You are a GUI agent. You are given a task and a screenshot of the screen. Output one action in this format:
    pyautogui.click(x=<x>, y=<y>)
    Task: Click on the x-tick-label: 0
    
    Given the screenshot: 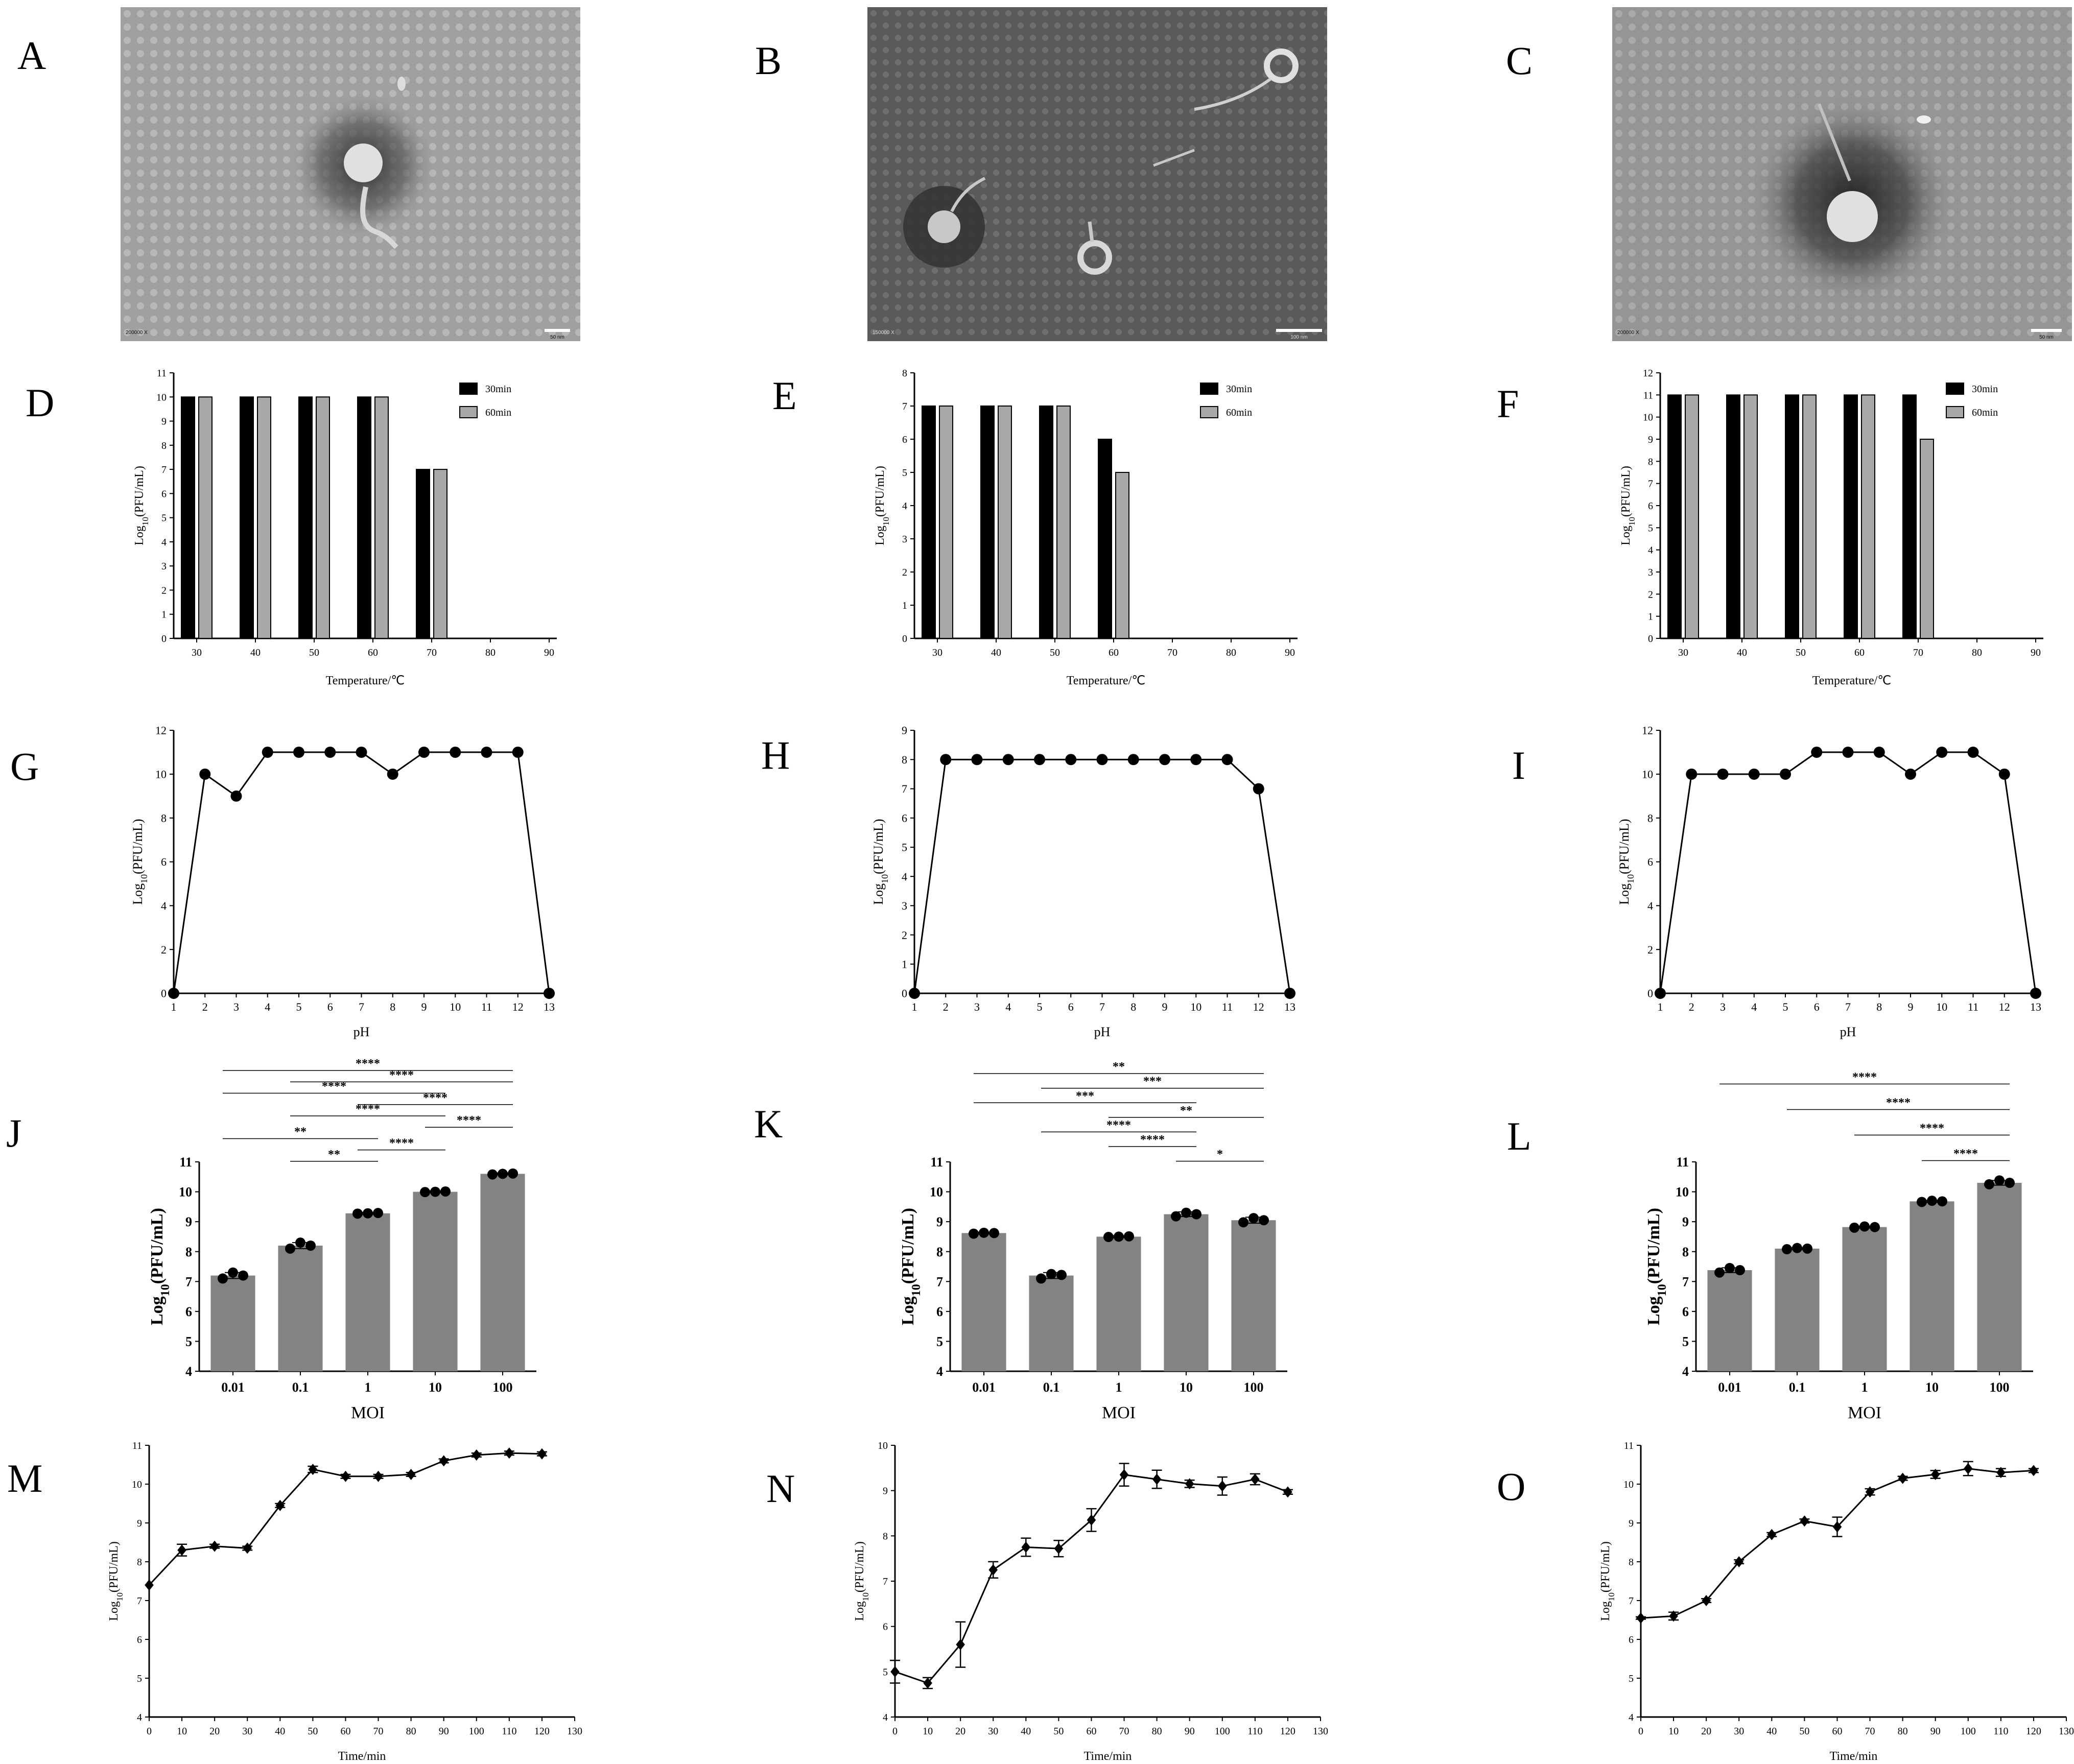 What is the action you would take?
    pyautogui.click(x=149, y=1731)
    